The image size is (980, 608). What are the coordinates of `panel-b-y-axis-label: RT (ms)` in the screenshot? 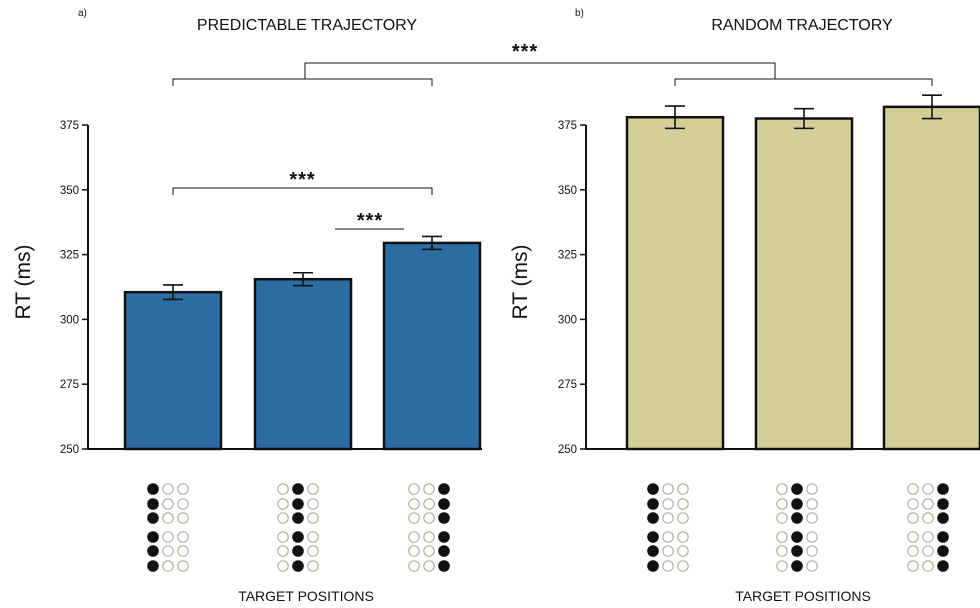 It's located at (520, 281).